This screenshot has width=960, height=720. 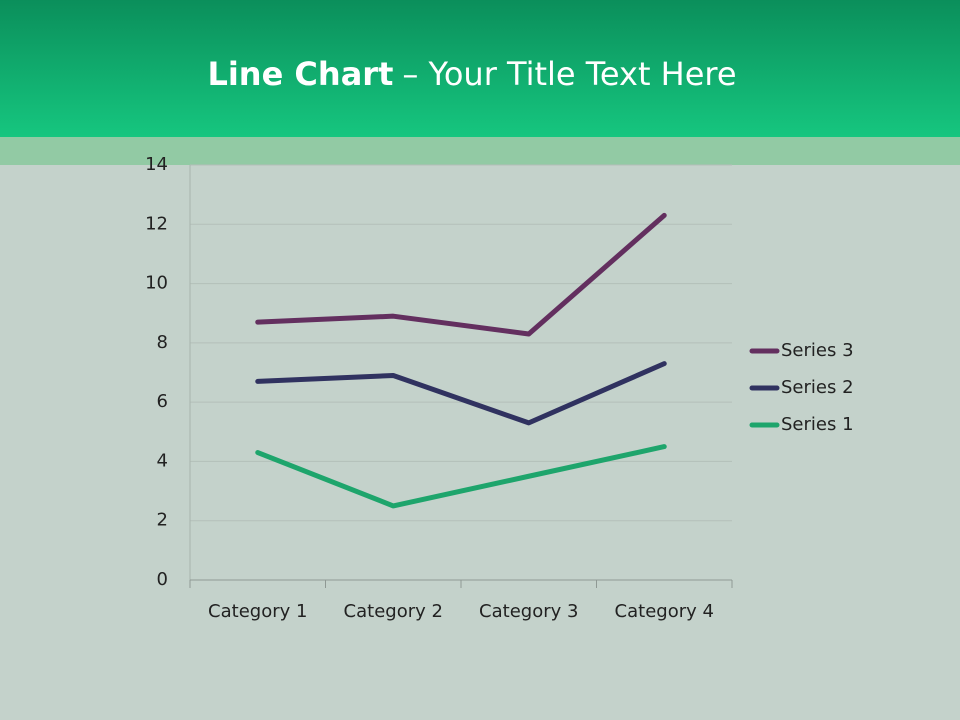 I want to click on x-tick-label: Category 3, so click(x=528, y=611).